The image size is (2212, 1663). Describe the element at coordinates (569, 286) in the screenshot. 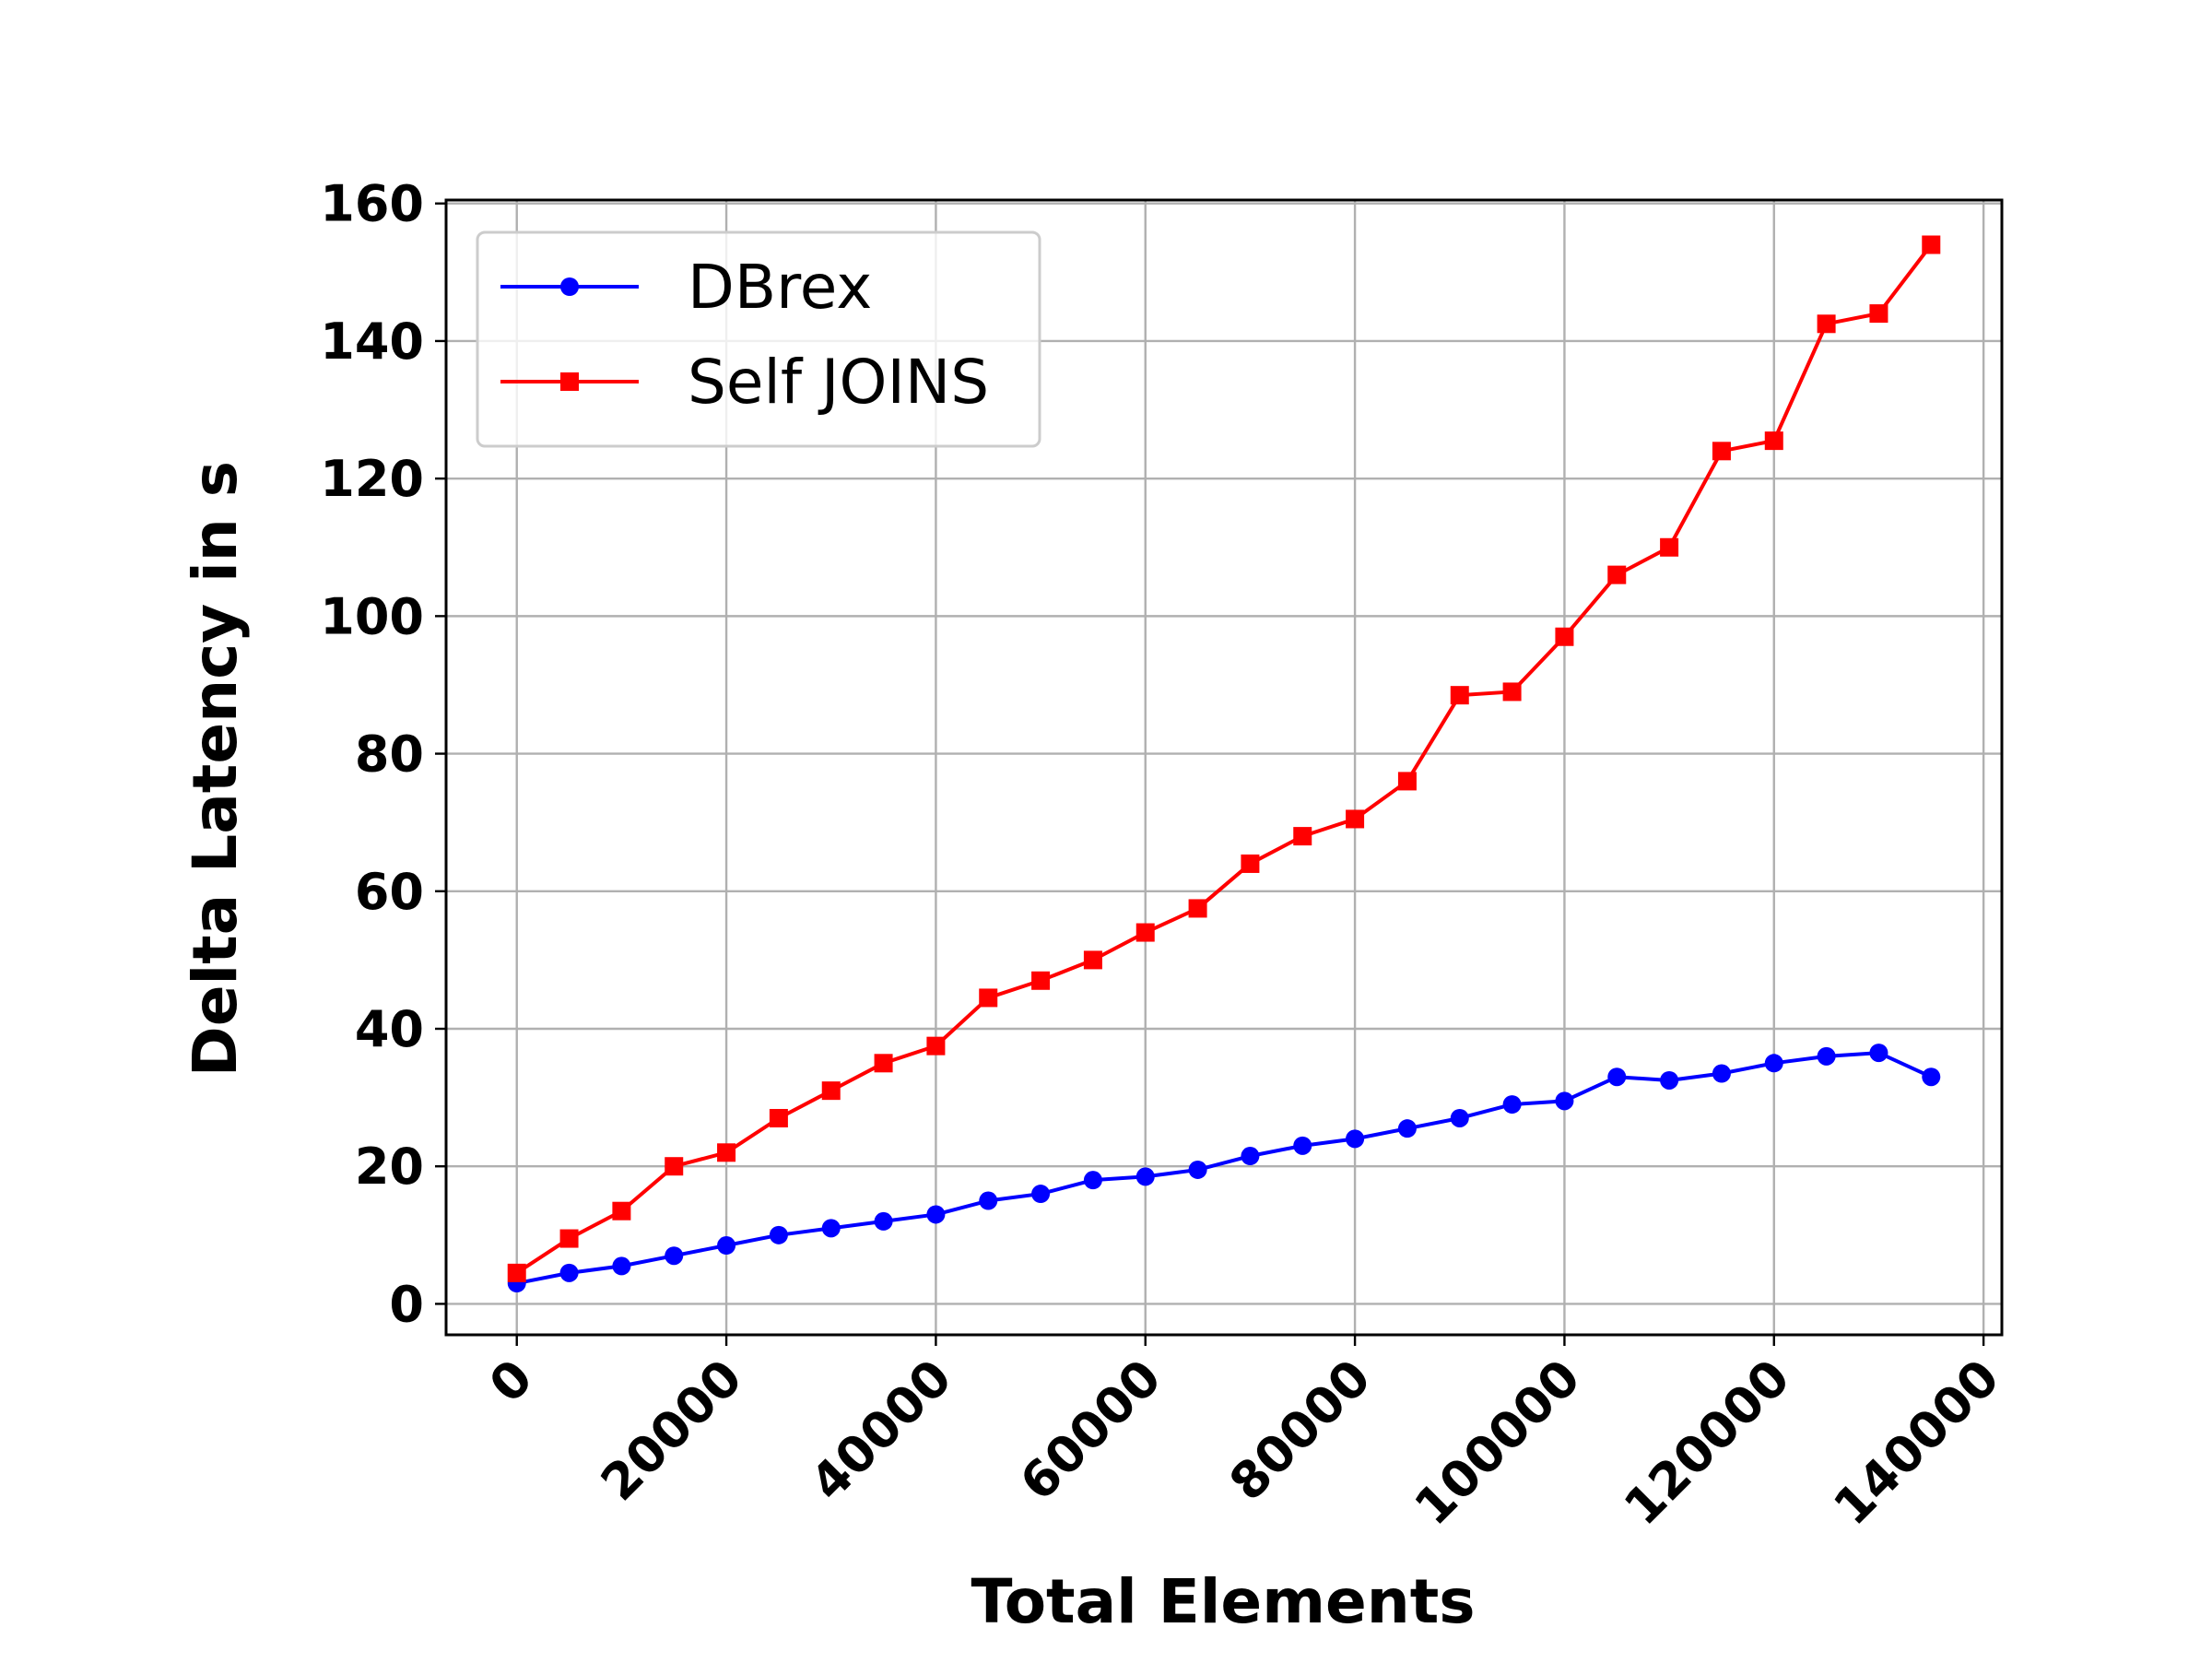

I see `legend-marker-dbrex` at that location.